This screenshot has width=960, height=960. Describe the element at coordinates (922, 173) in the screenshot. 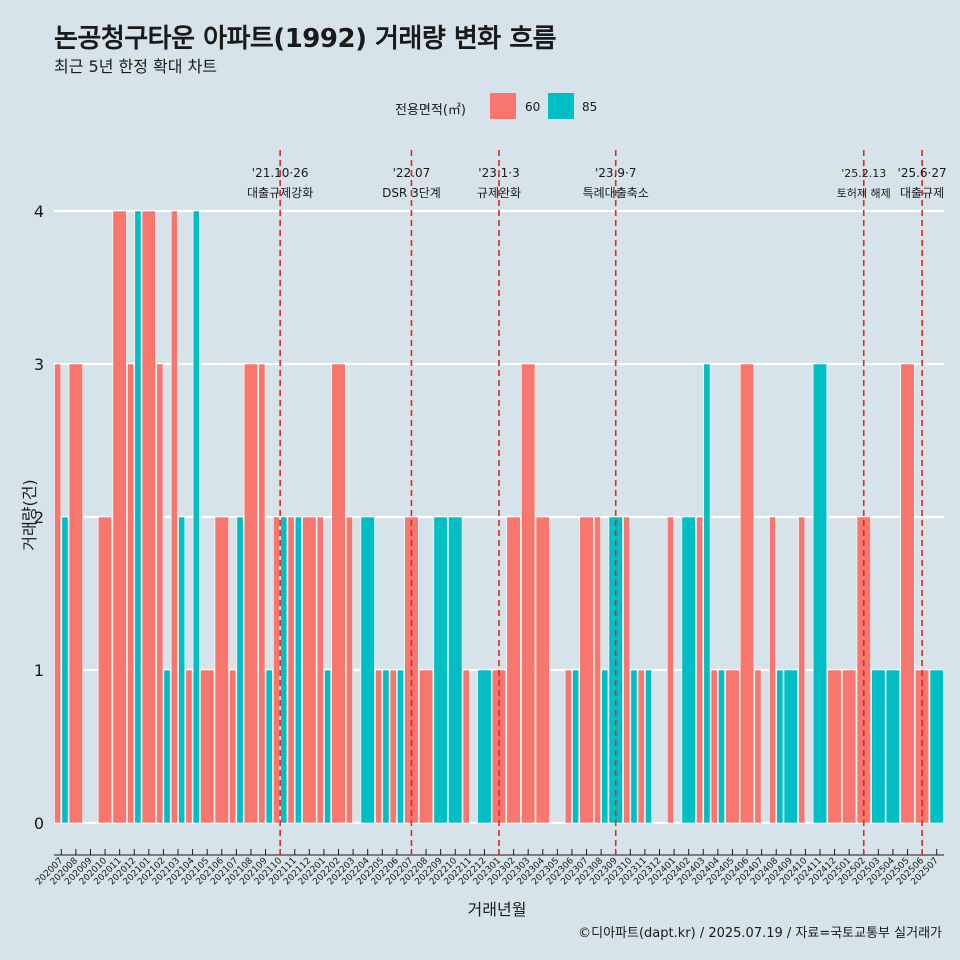

I see `event-date-label-5: '25.6·27` at that location.